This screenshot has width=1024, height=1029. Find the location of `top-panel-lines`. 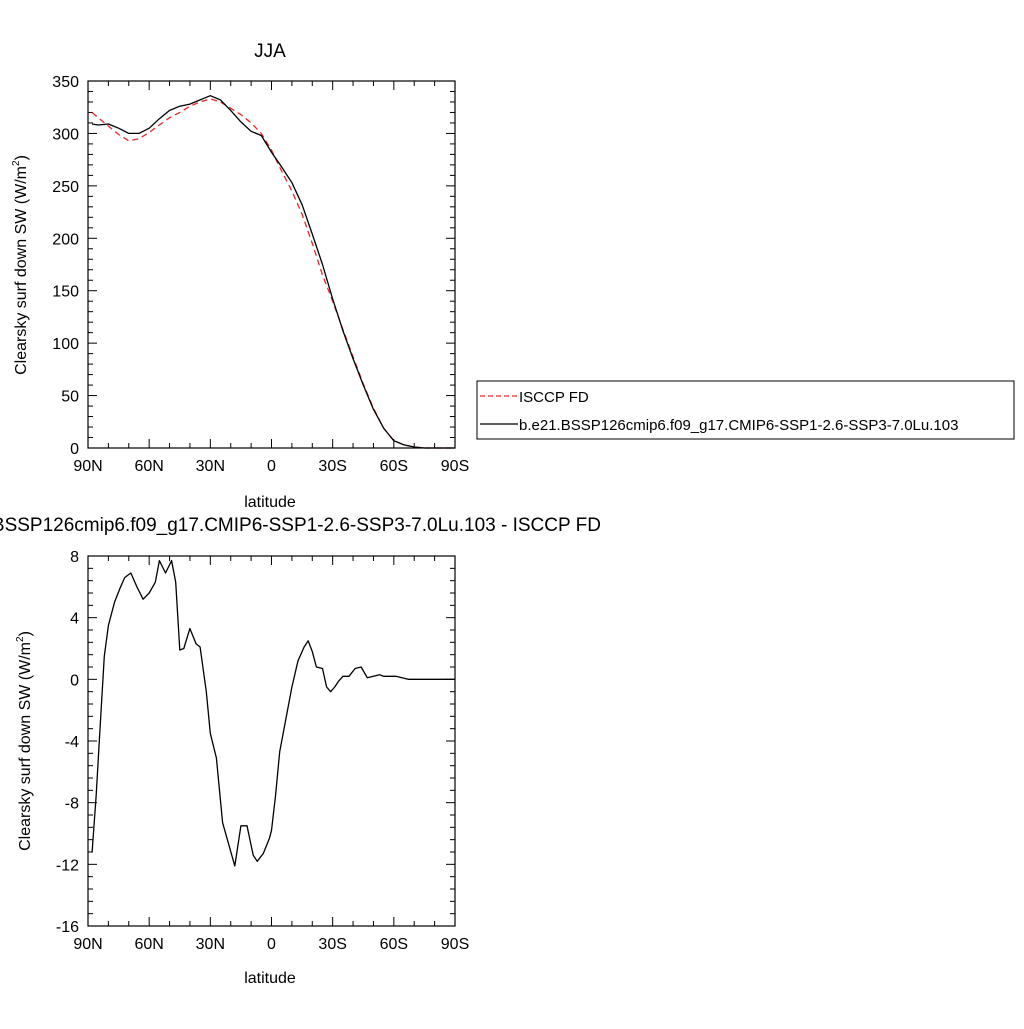

top-panel-lines is located at coordinates (273, 272).